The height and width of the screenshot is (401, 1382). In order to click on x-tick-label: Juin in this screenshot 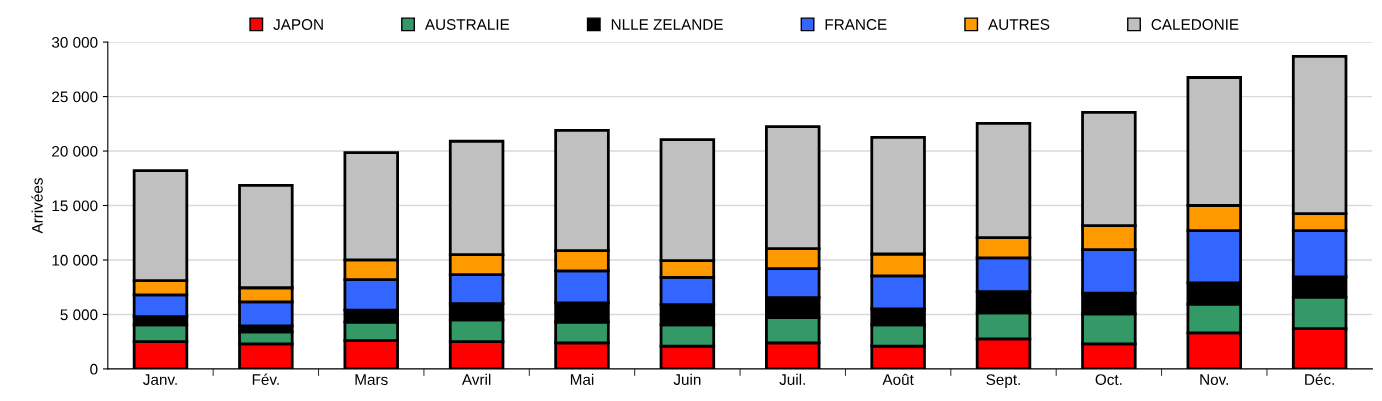, I will do `click(687, 379)`.